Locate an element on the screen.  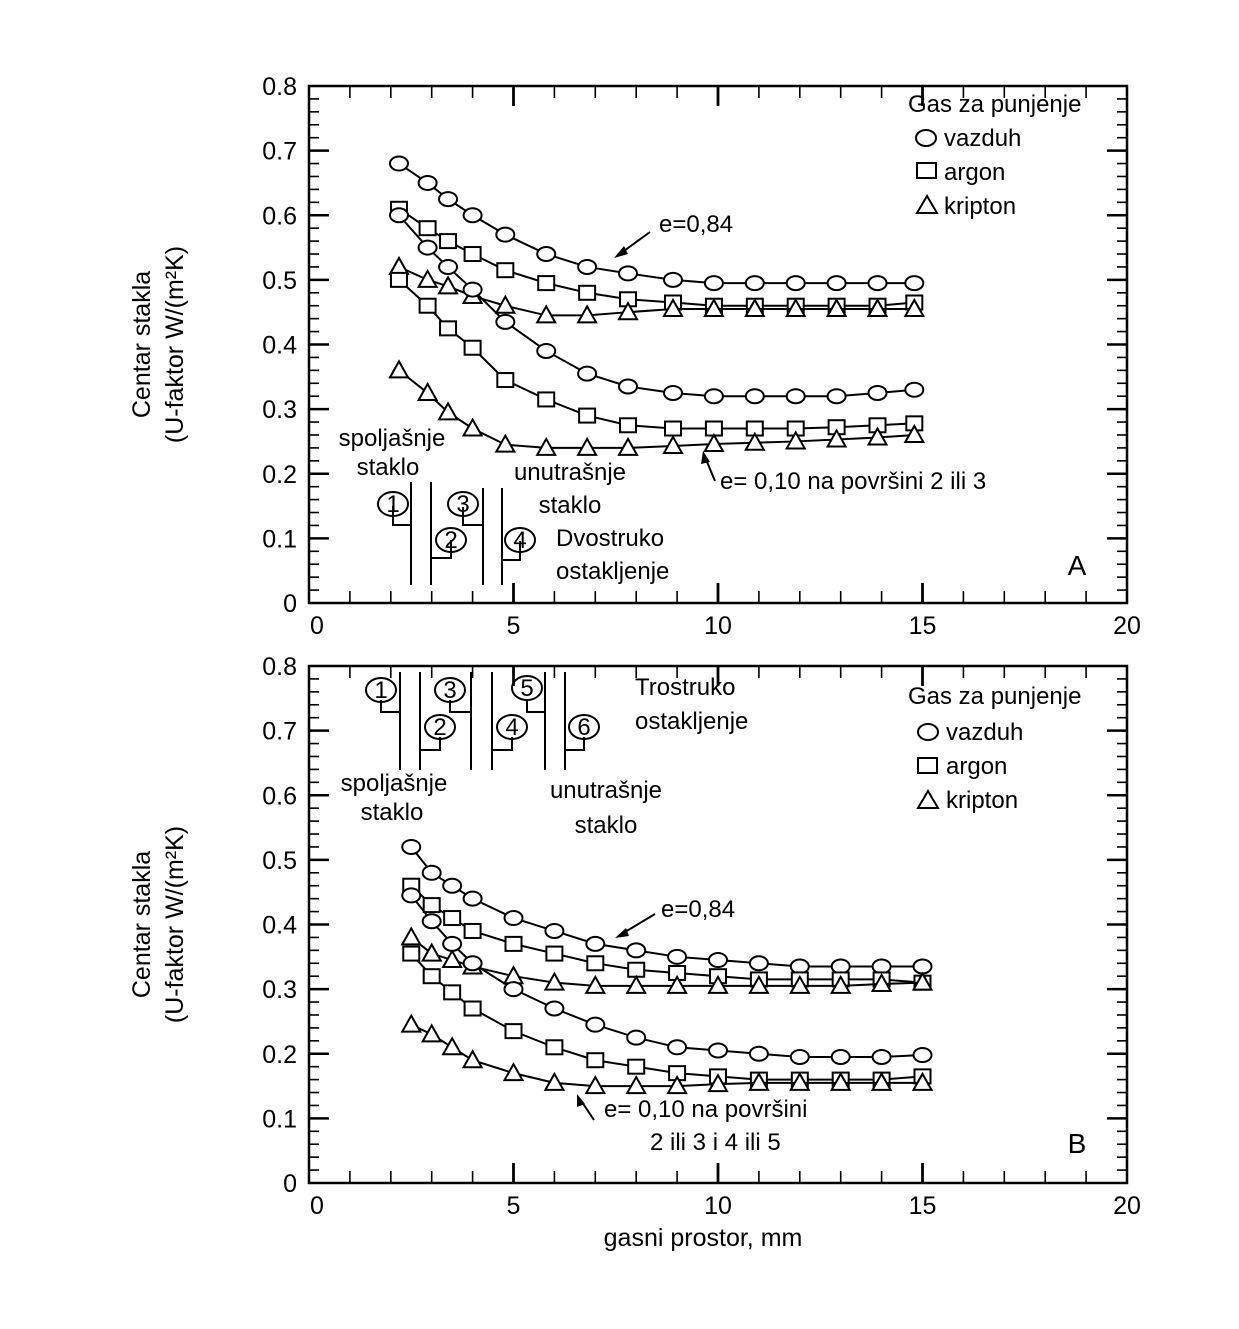
legend-entry: kripton is located at coordinates (982, 800).